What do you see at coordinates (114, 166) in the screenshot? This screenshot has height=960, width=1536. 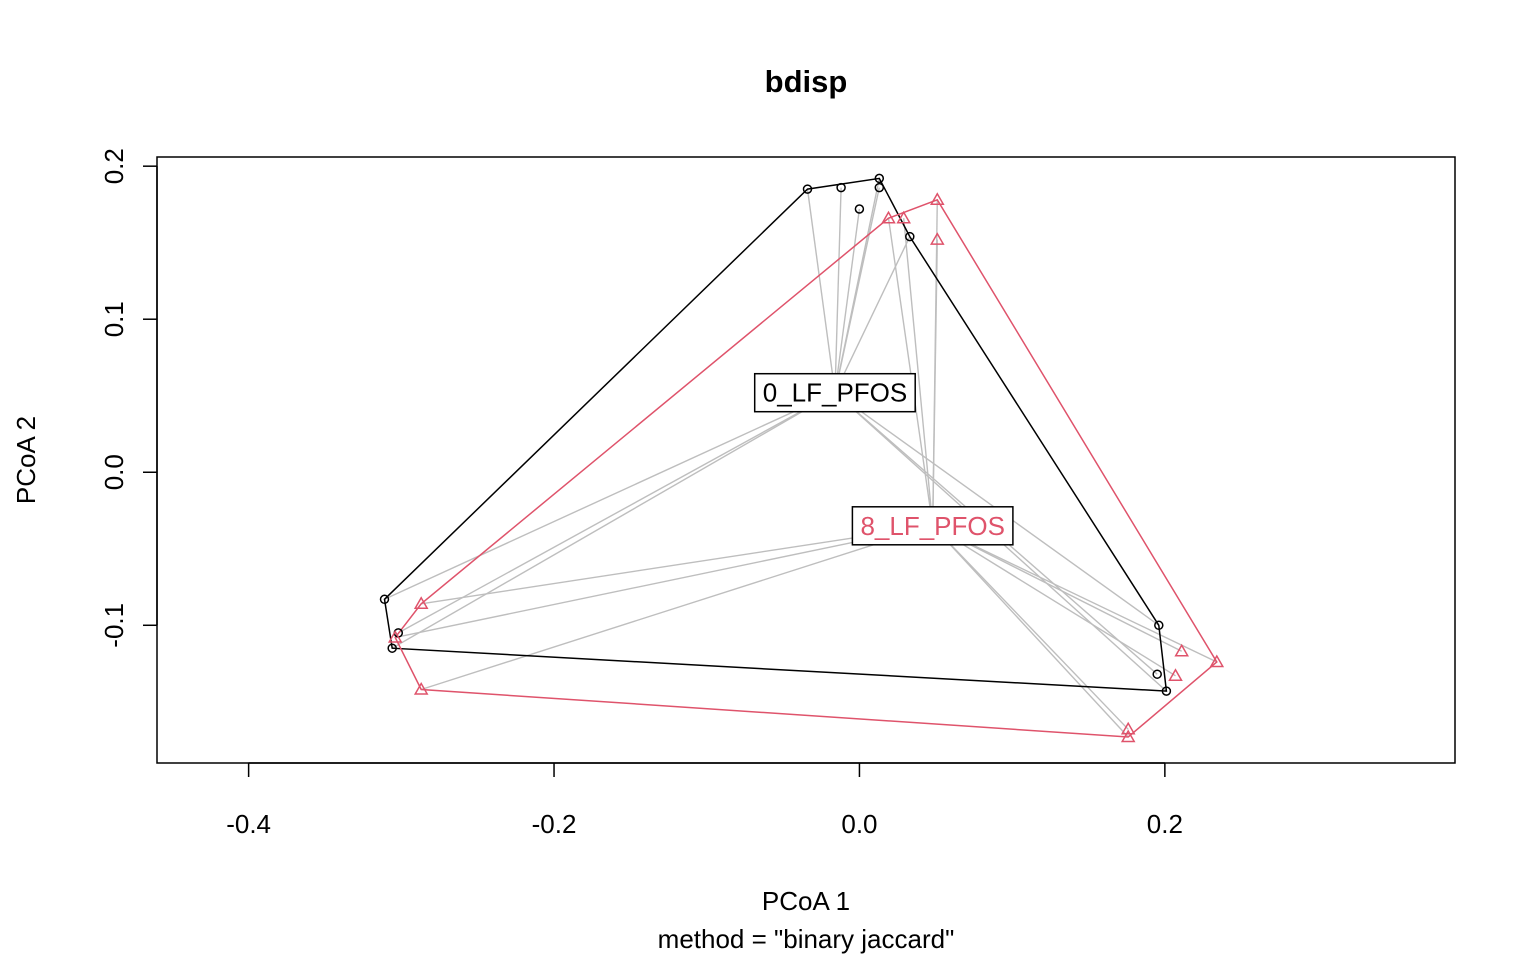 I see `y-tick-label: 0.2` at bounding box center [114, 166].